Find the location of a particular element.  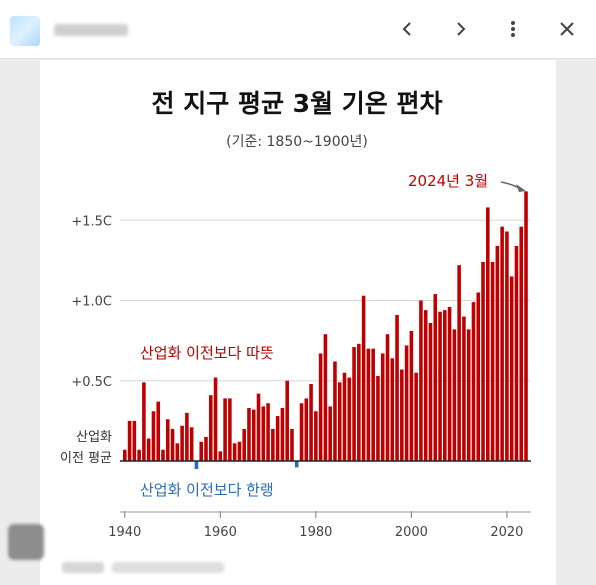

bottom-meta is located at coordinates (168, 567).